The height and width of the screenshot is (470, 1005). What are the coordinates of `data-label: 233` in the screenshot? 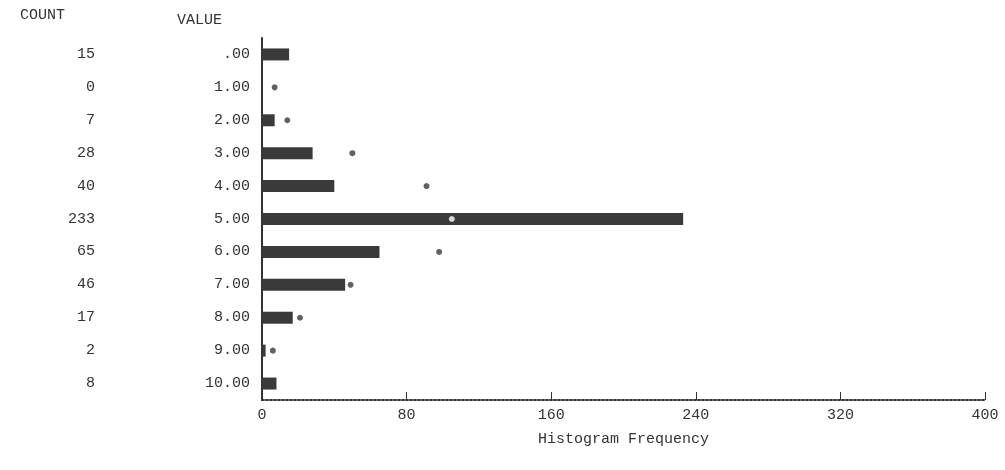 It's located at (81, 219).